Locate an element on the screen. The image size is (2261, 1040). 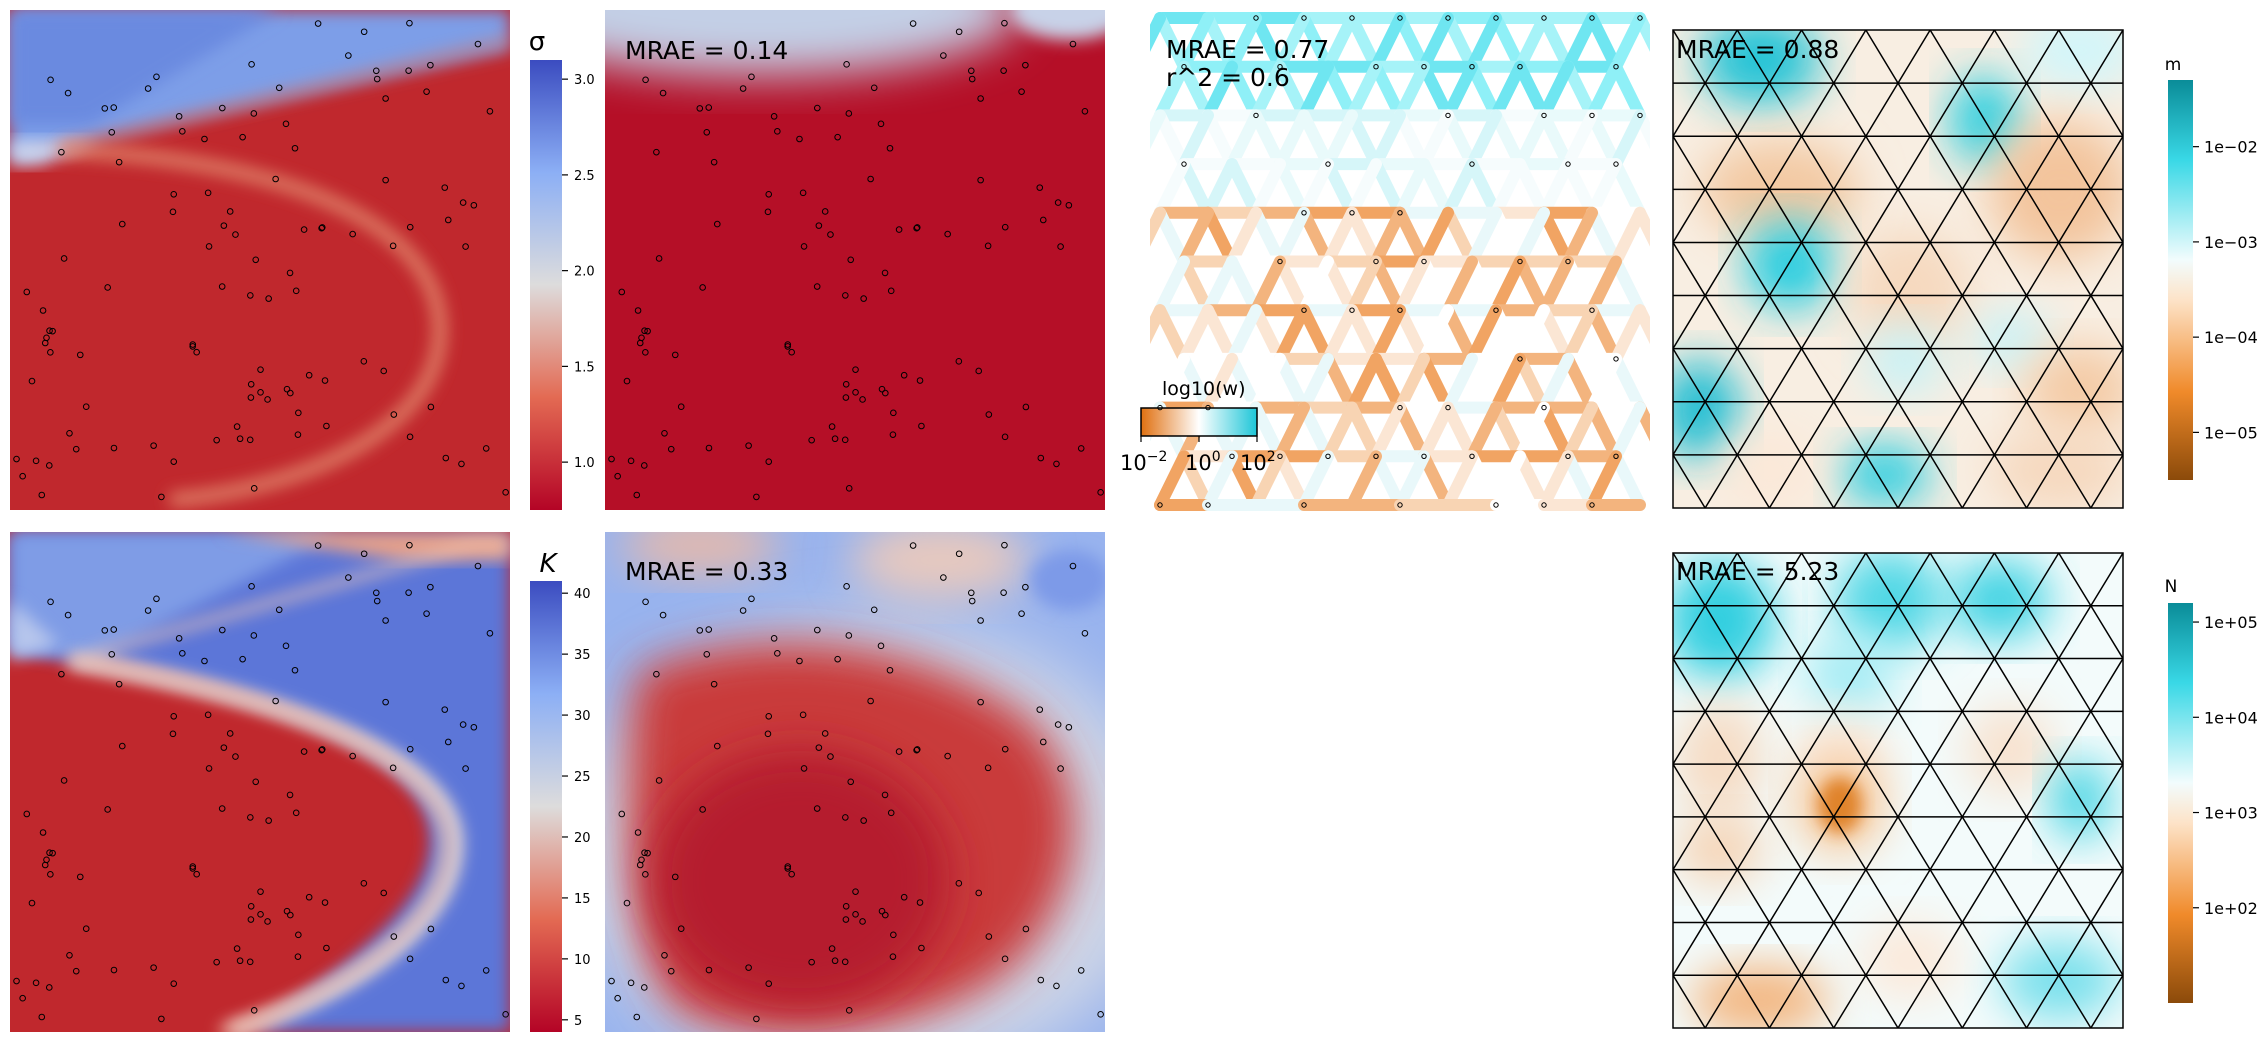
colorbar-tick-label: 1.0 is located at coordinates (584, 463).